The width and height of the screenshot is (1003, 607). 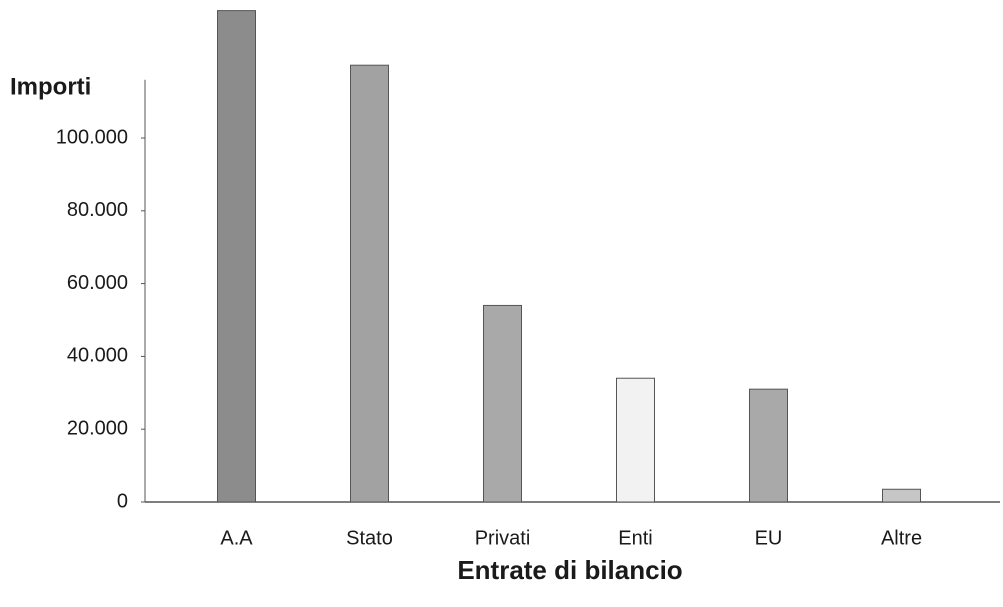 I want to click on y-tick-label: 100.000, so click(x=92, y=137).